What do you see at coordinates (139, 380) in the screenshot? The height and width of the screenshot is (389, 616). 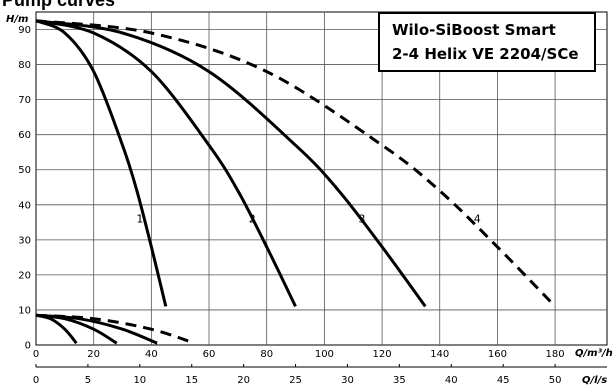 I see `x2-tick-label: 10` at bounding box center [139, 380].